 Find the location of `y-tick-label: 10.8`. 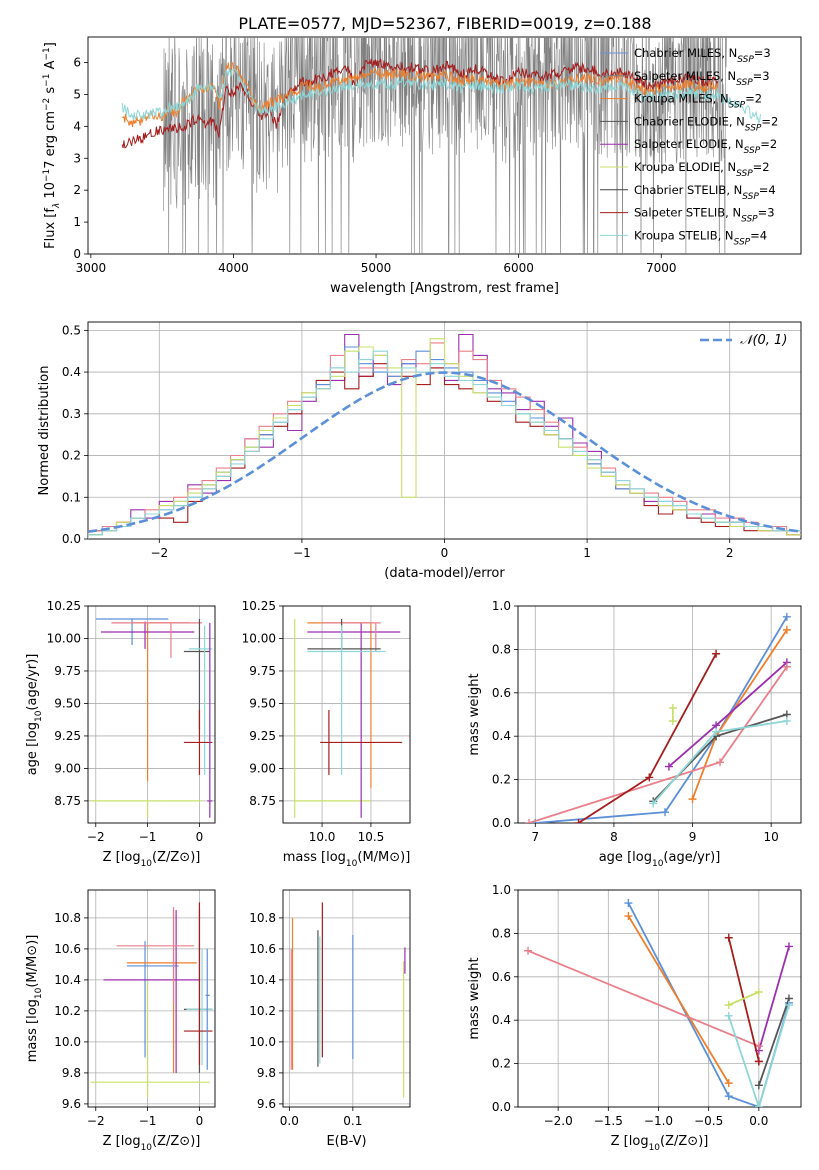

y-tick-label: 10.8 is located at coordinates (67, 918).